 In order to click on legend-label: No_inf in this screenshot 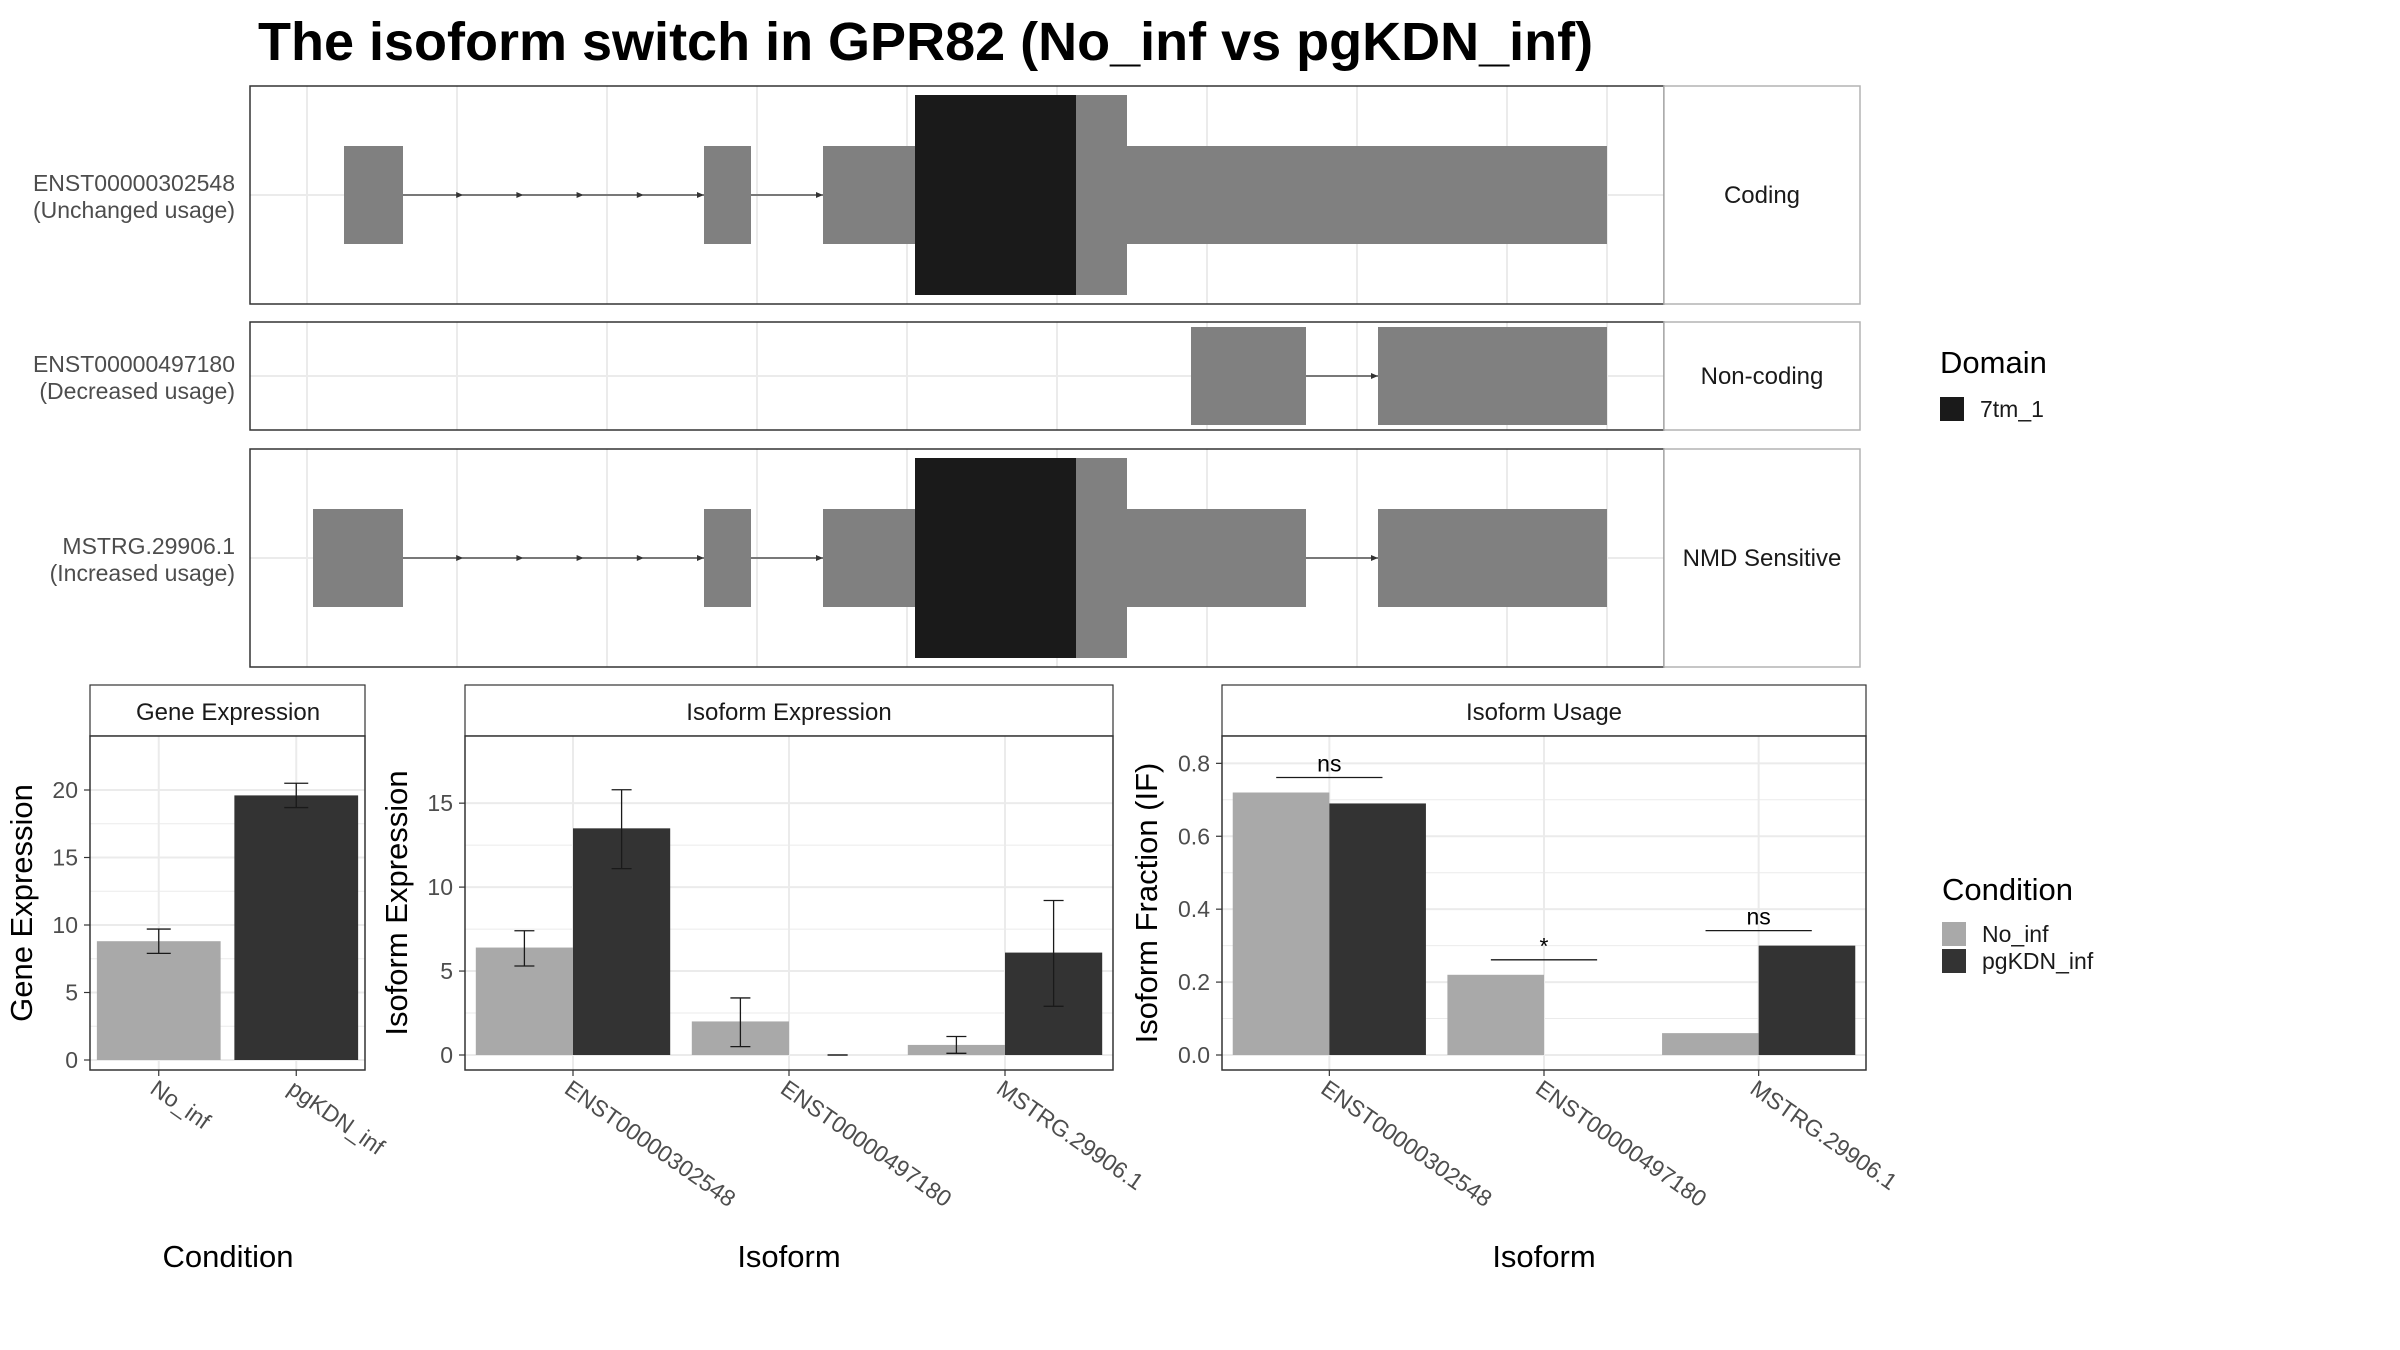, I will do `click(2015, 934)`.